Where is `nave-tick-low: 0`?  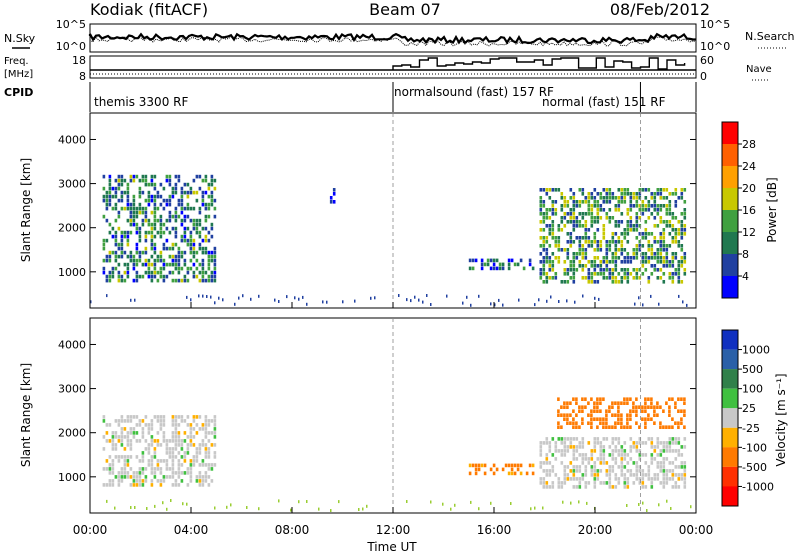 nave-tick-low: 0 is located at coordinates (703, 76).